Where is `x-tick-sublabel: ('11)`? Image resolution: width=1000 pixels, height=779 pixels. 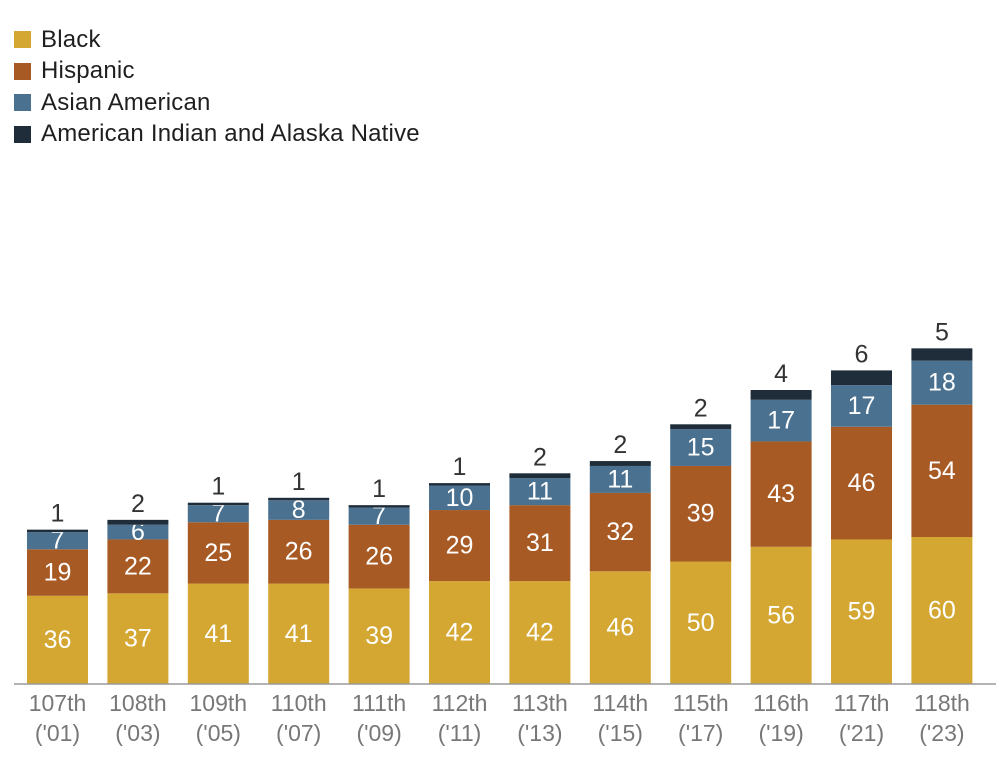 x-tick-sublabel: ('11) is located at coordinates (460, 733).